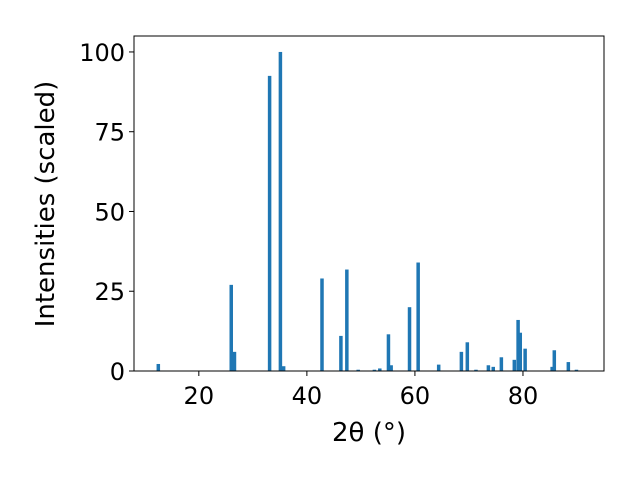 The image size is (640, 480). What do you see at coordinates (523, 396) in the screenshot?
I see `x-tick-label: 80` at bounding box center [523, 396].